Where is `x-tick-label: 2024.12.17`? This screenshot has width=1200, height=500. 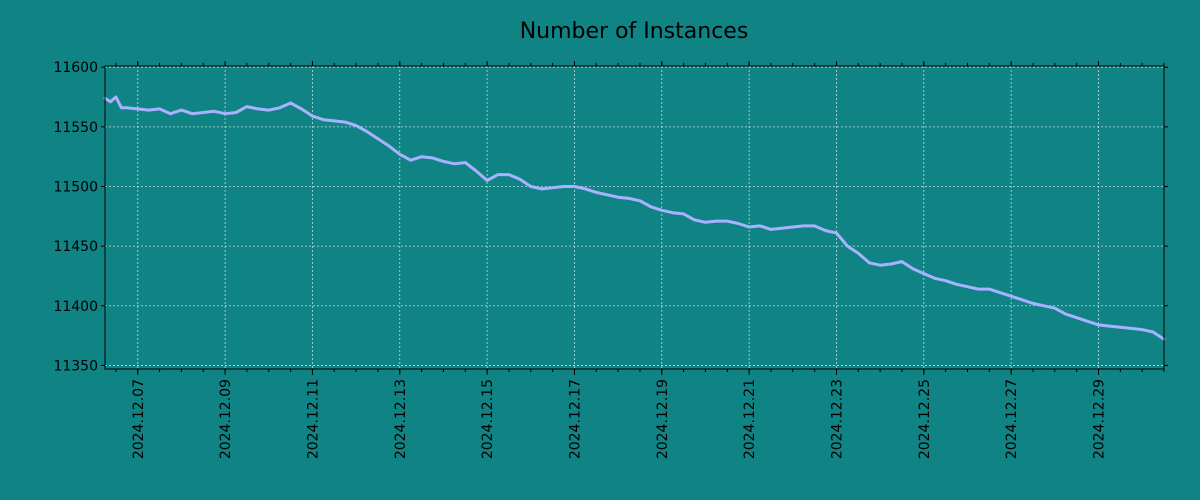
x-tick-label: 2024.12.17 is located at coordinates (575, 419).